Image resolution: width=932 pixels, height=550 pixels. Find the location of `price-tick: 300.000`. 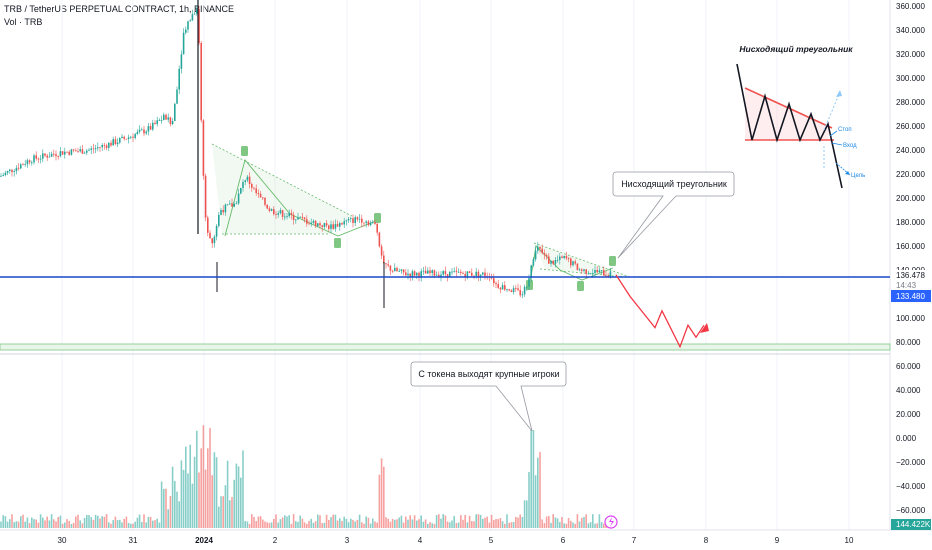

price-tick: 300.000 is located at coordinates (910, 78).